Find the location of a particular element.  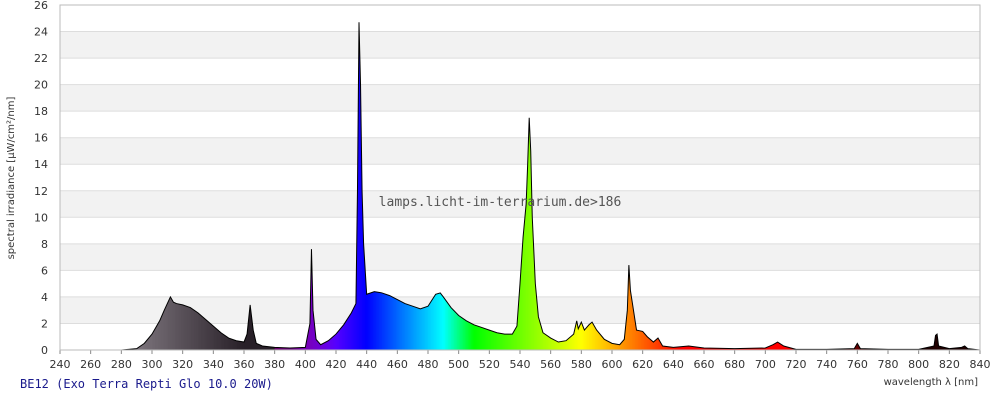

x-tick-label: 780 is located at coordinates (888, 364).